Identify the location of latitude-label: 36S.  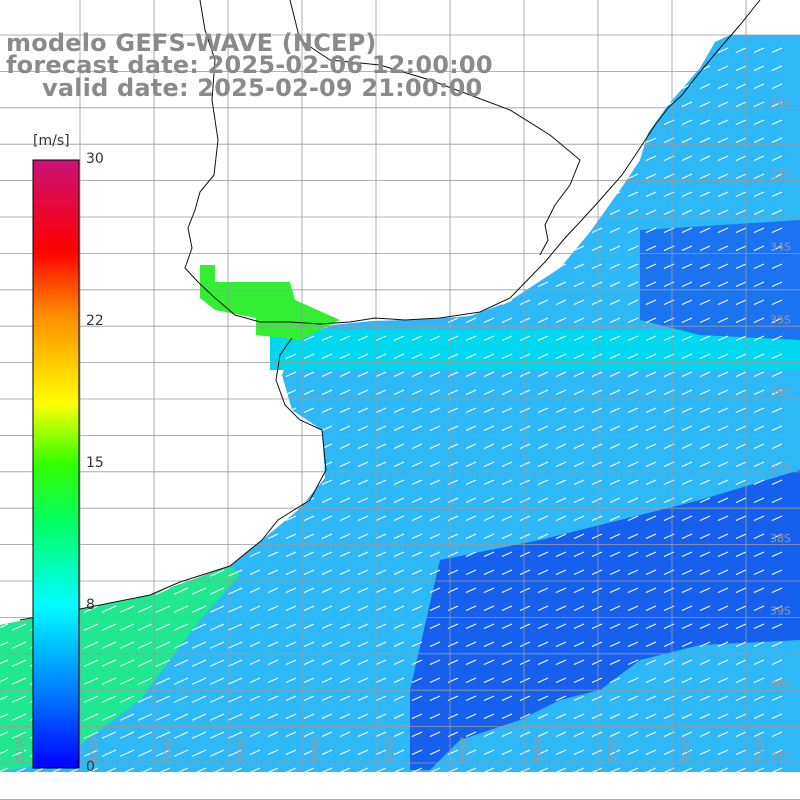
(780, 392).